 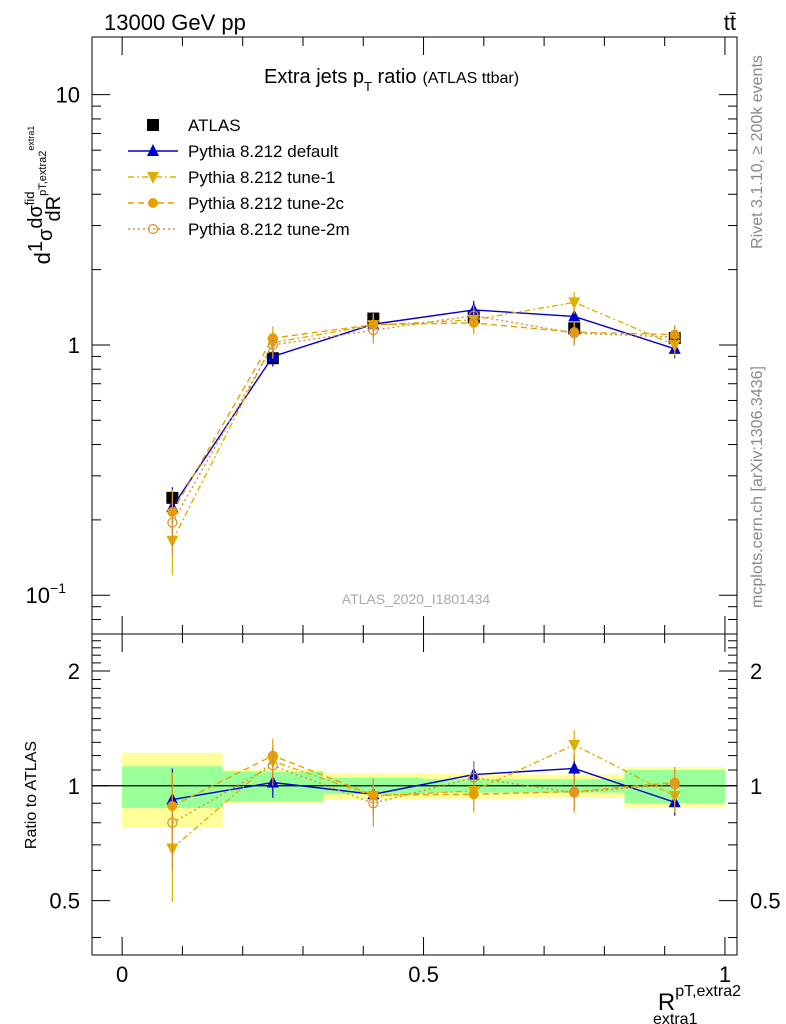 I want to click on rivet-label: Rivet 3.1.10, ≥ 200k events, so click(x=757, y=152).